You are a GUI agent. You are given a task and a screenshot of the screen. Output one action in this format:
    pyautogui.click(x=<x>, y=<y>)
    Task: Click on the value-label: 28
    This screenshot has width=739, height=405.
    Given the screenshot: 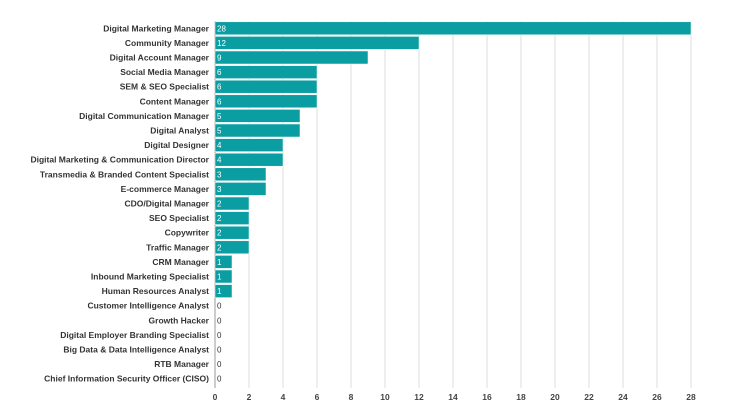 What is the action you would take?
    pyautogui.click(x=221, y=28)
    